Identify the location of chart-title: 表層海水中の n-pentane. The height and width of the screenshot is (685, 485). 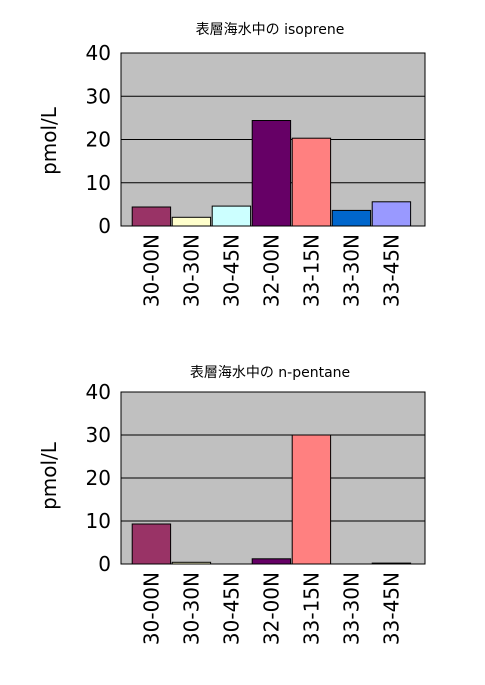
(270, 373).